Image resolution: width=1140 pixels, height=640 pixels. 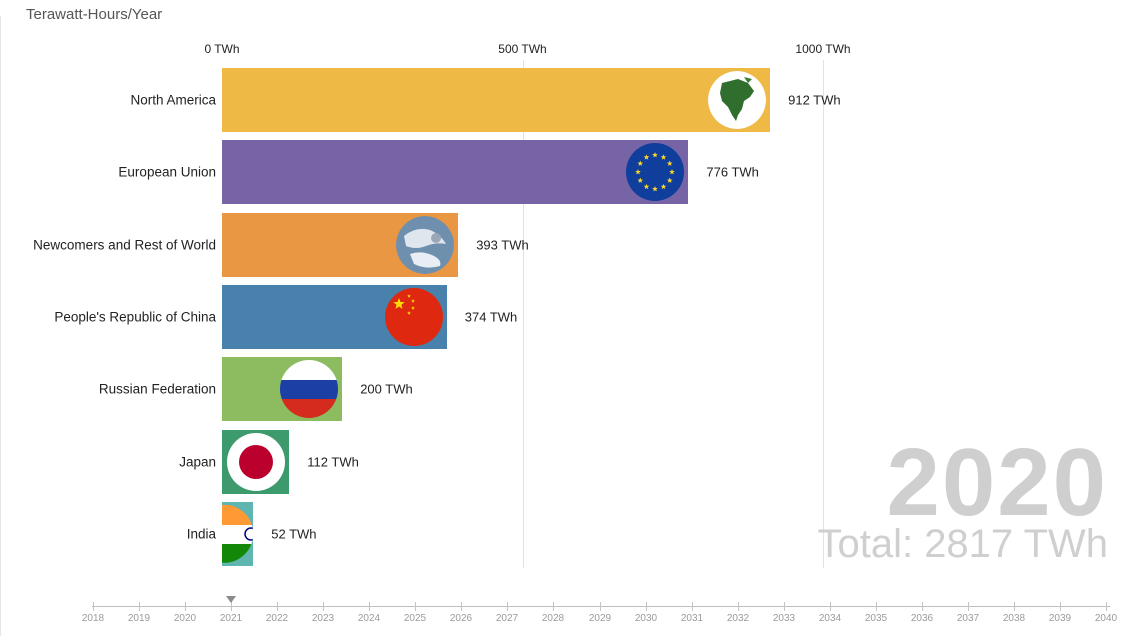 What do you see at coordinates (309, 389) in the screenshot?
I see `russia-flag-icon` at bounding box center [309, 389].